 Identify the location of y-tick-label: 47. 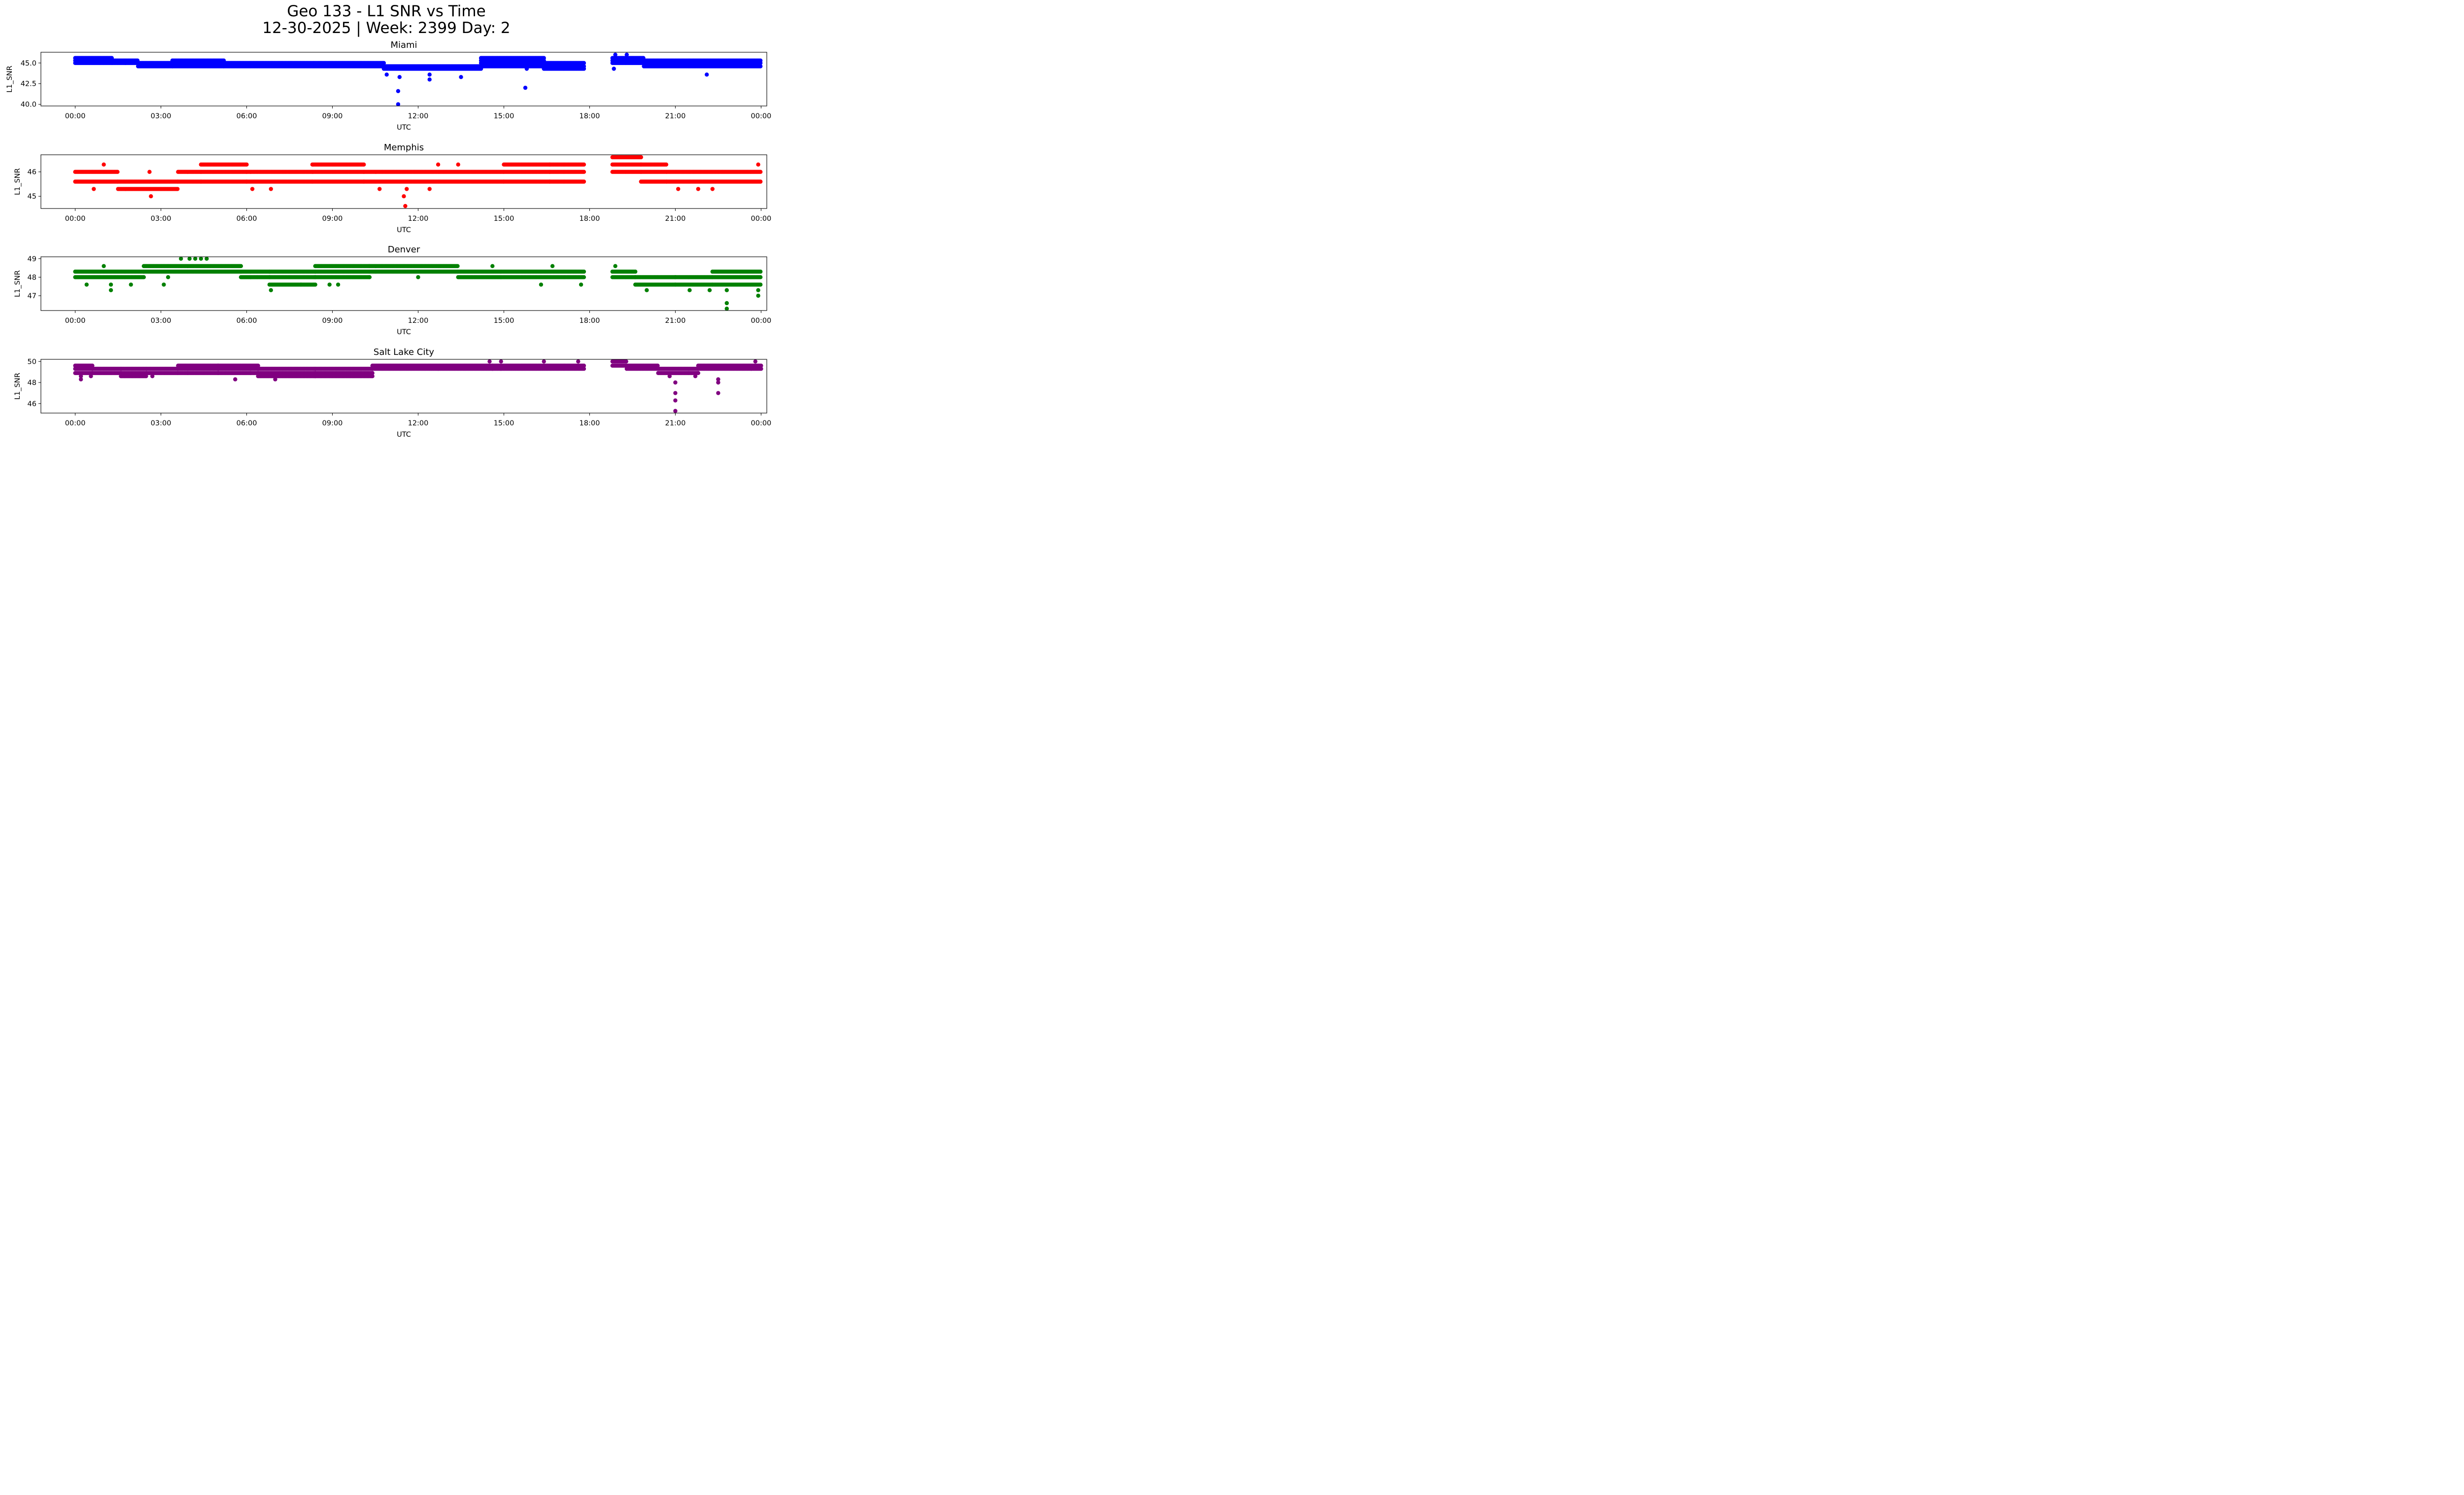
(32, 296).